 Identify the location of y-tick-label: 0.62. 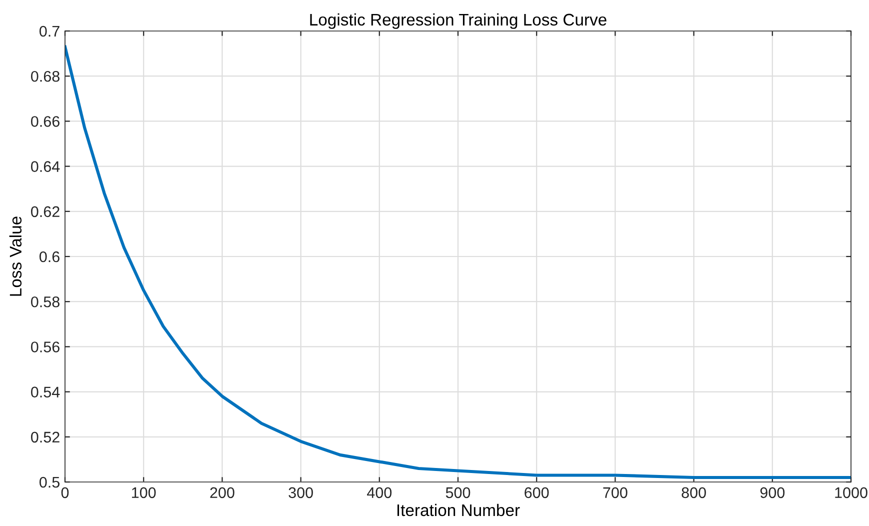
(45, 212).